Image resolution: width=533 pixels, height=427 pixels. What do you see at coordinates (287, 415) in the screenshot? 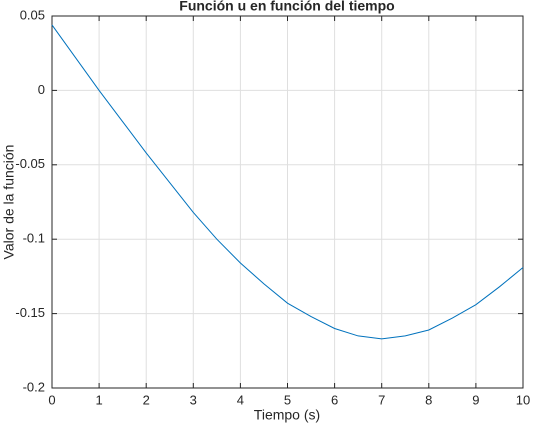
I see `x-axis-label: Tiempo (s)` at bounding box center [287, 415].